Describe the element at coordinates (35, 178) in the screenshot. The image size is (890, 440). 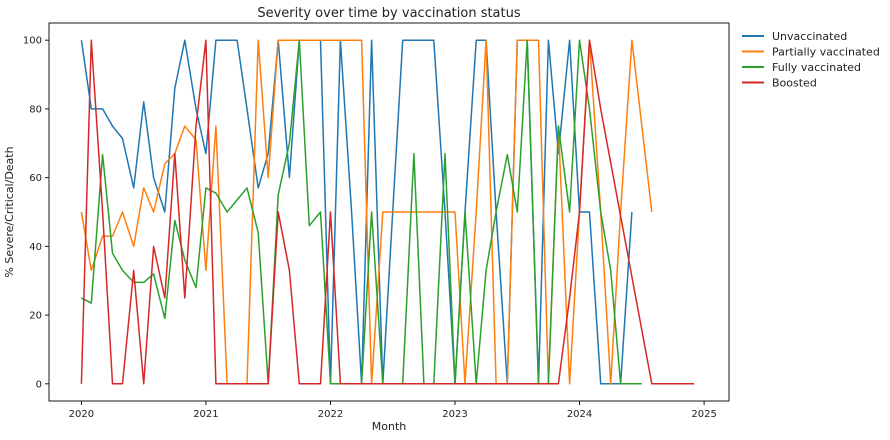
I see `y-tick-label: 60` at that location.